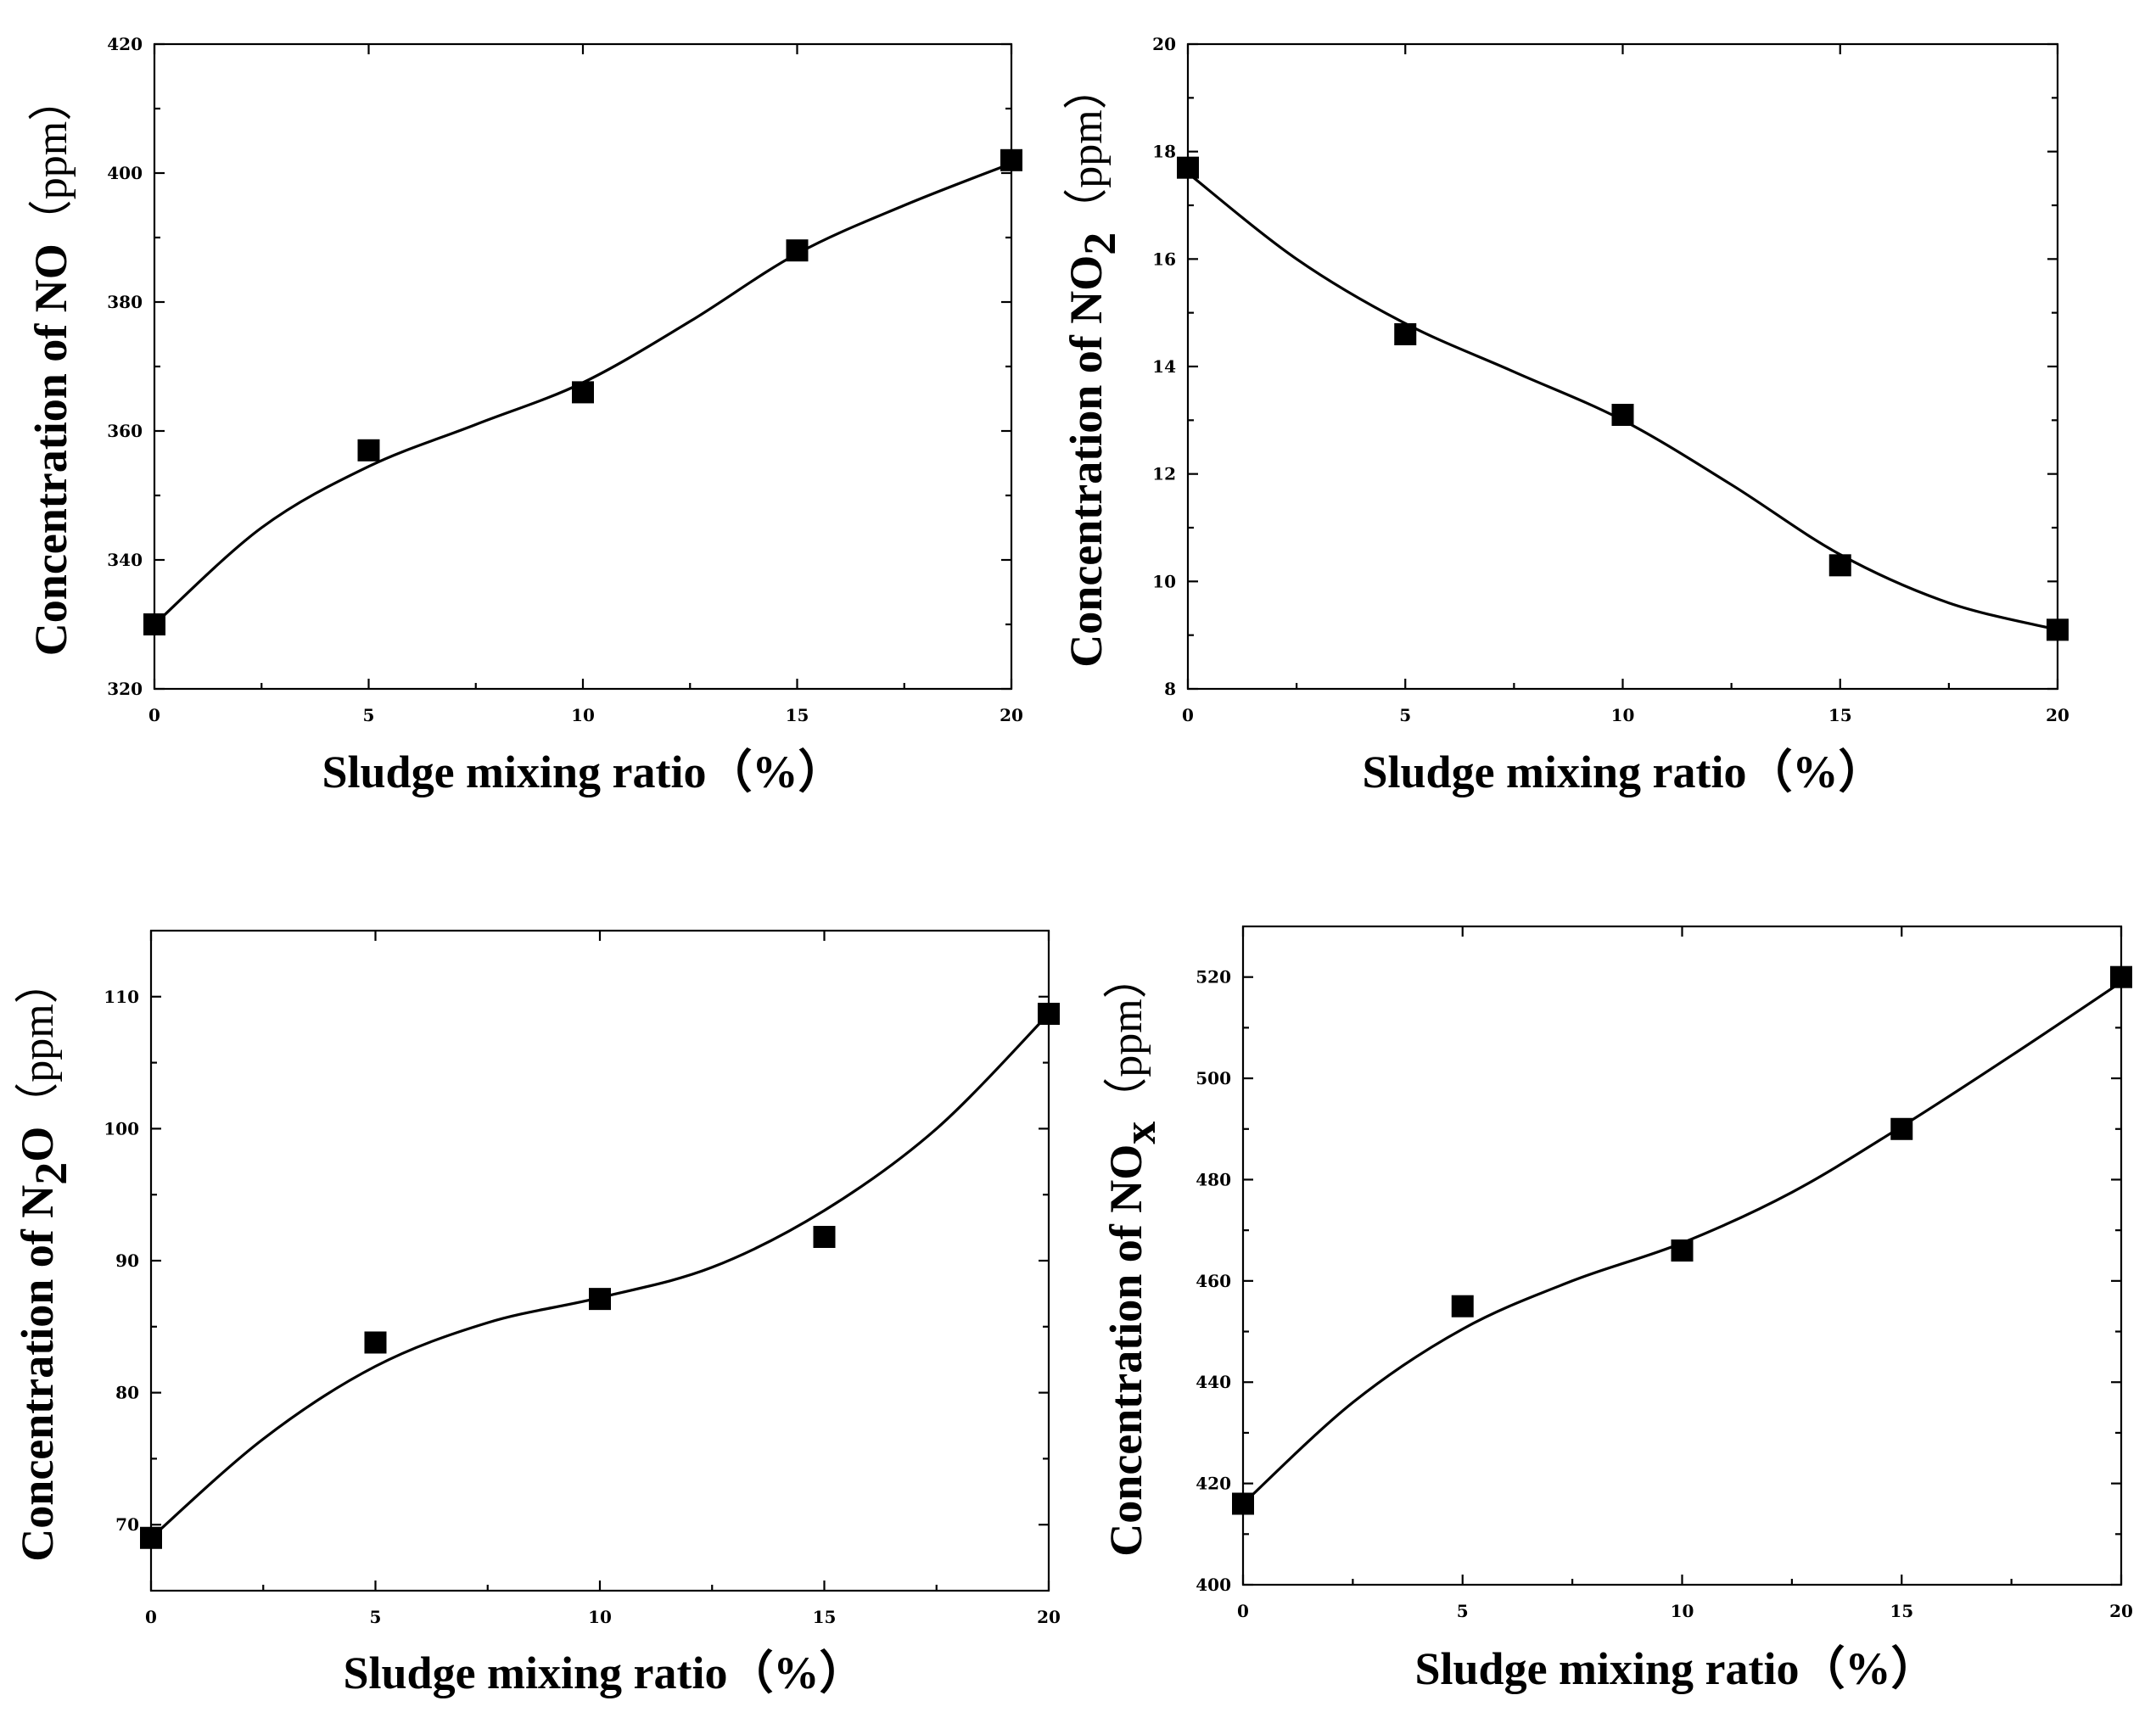 Image resolution: width=2156 pixels, height=1712 pixels. What do you see at coordinates (1164, 367) in the screenshot?
I see `y-tick-label: 14` at bounding box center [1164, 367].